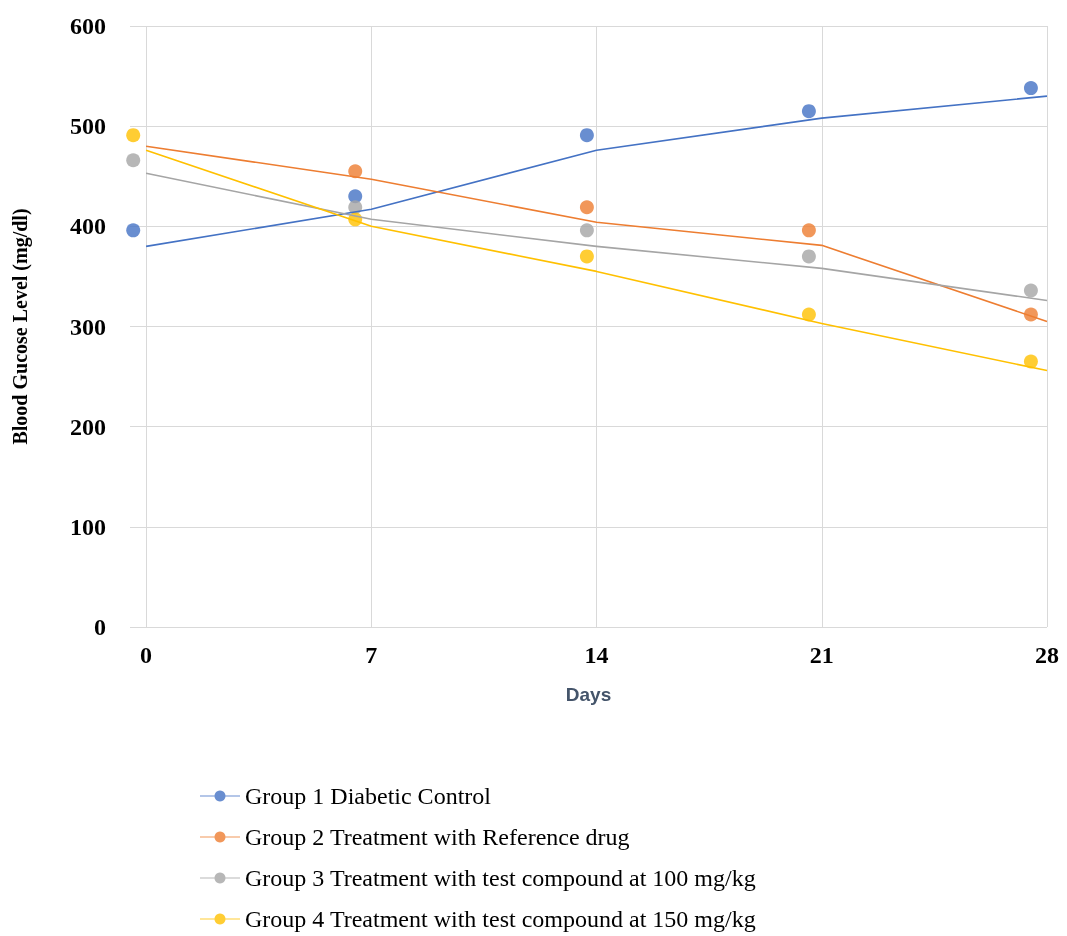 The image size is (1067, 936). I want to click on legend-label: Group 1 Diabetic Control, so click(368, 796).